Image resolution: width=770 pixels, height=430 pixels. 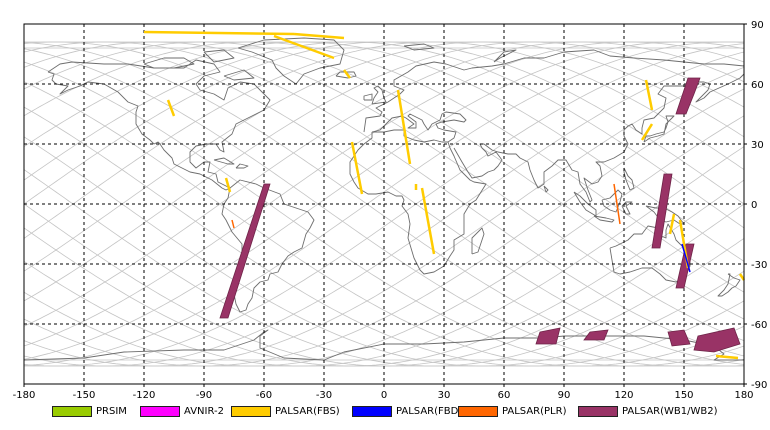 What do you see at coordinates (264, 395) in the screenshot?
I see `x-tick-label: -60` at bounding box center [264, 395].